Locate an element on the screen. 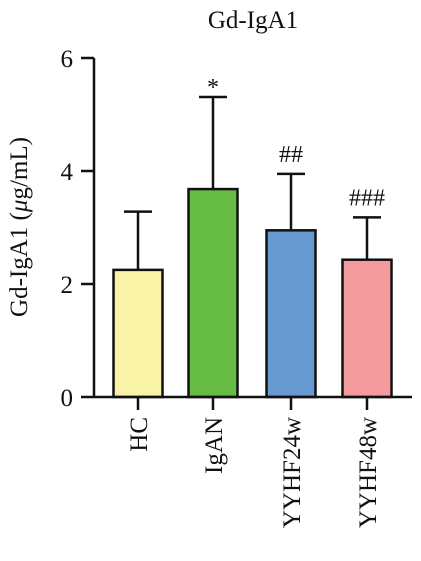 Image resolution: width=421 pixels, height=561 pixels. x-category-label: IgAN is located at coordinates (214, 445).